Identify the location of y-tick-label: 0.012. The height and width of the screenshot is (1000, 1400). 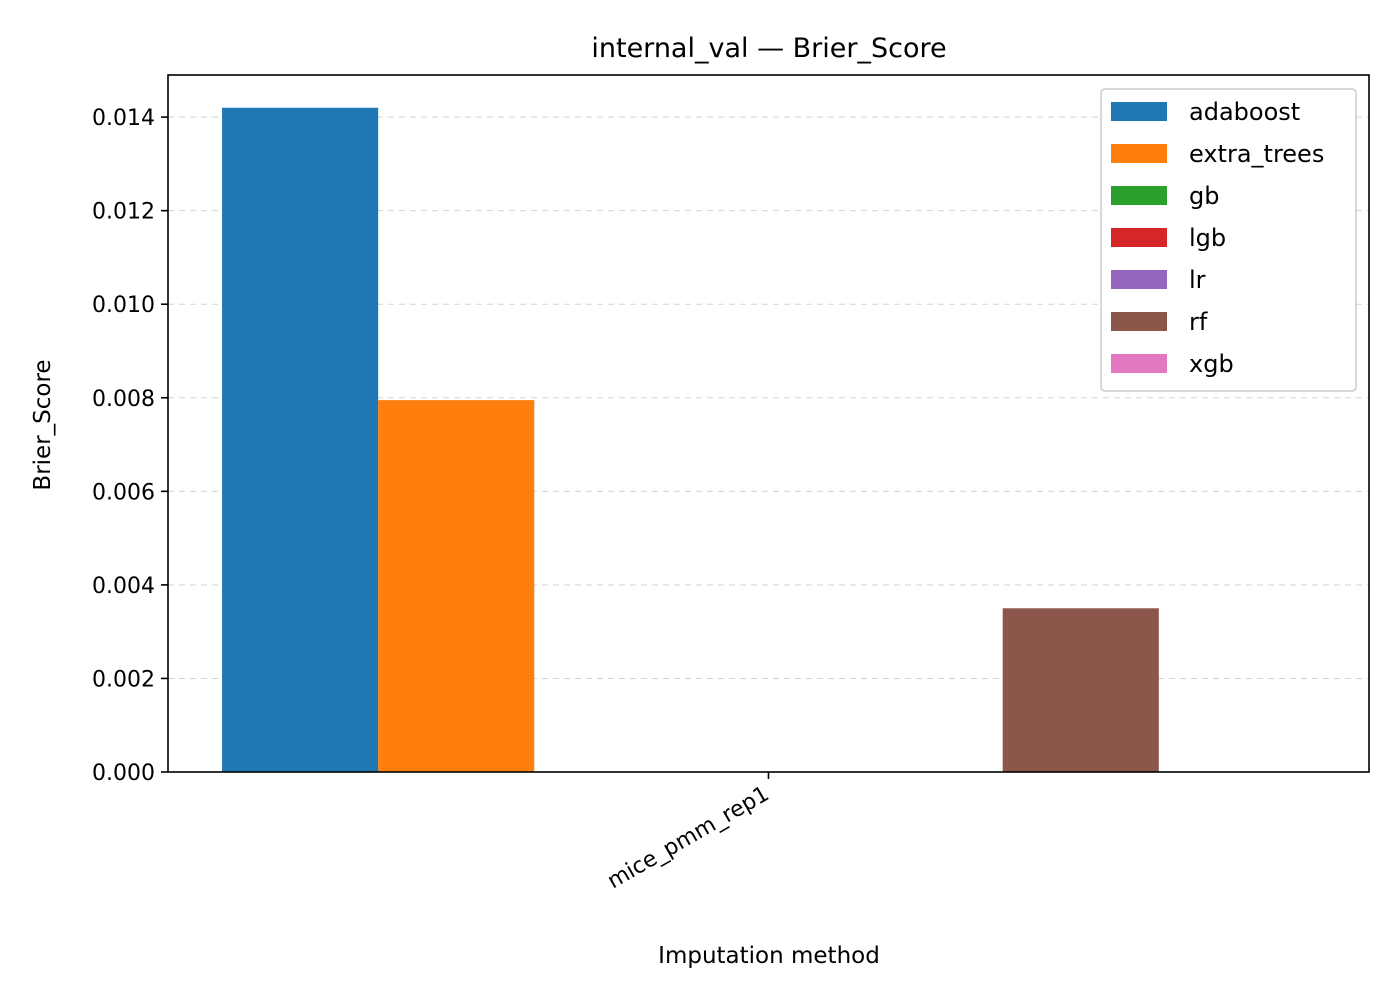
(123, 212).